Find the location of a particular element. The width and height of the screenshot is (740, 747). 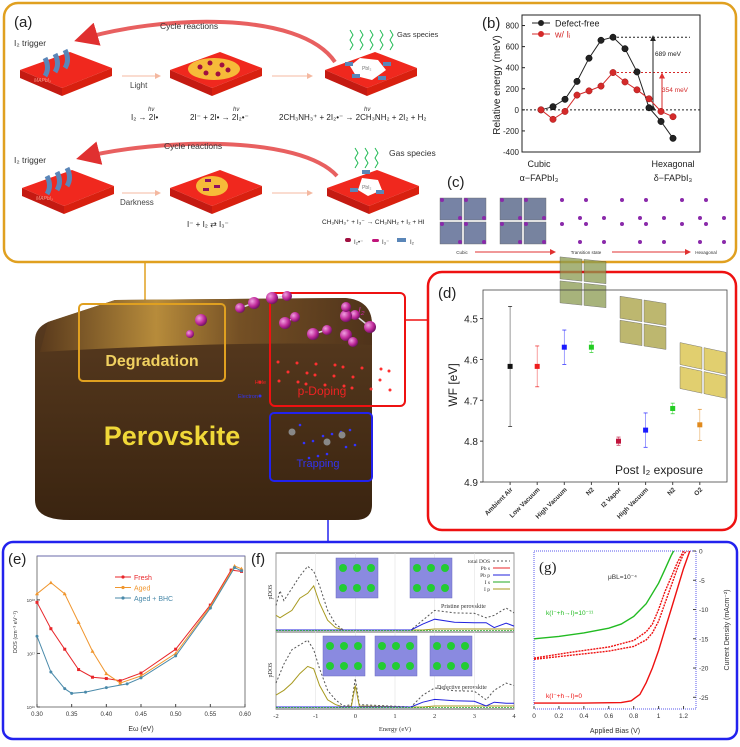

equation: I⁻ + I₂ ⇄ I₃⁻ is located at coordinates (208, 224).